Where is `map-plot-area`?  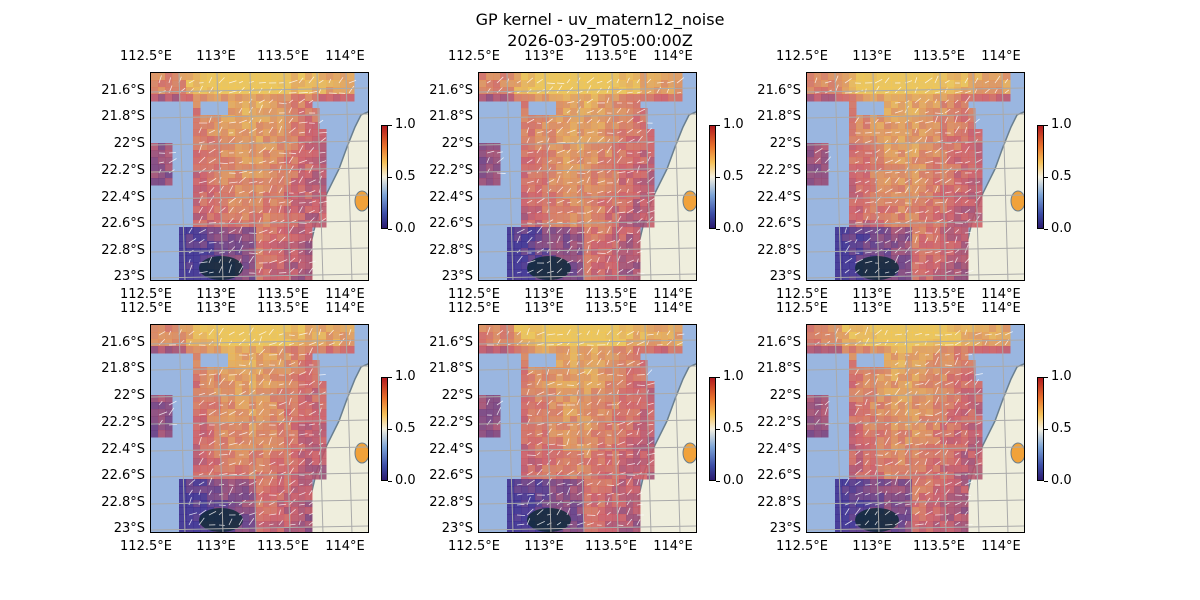 map-plot-area is located at coordinates (259, 176).